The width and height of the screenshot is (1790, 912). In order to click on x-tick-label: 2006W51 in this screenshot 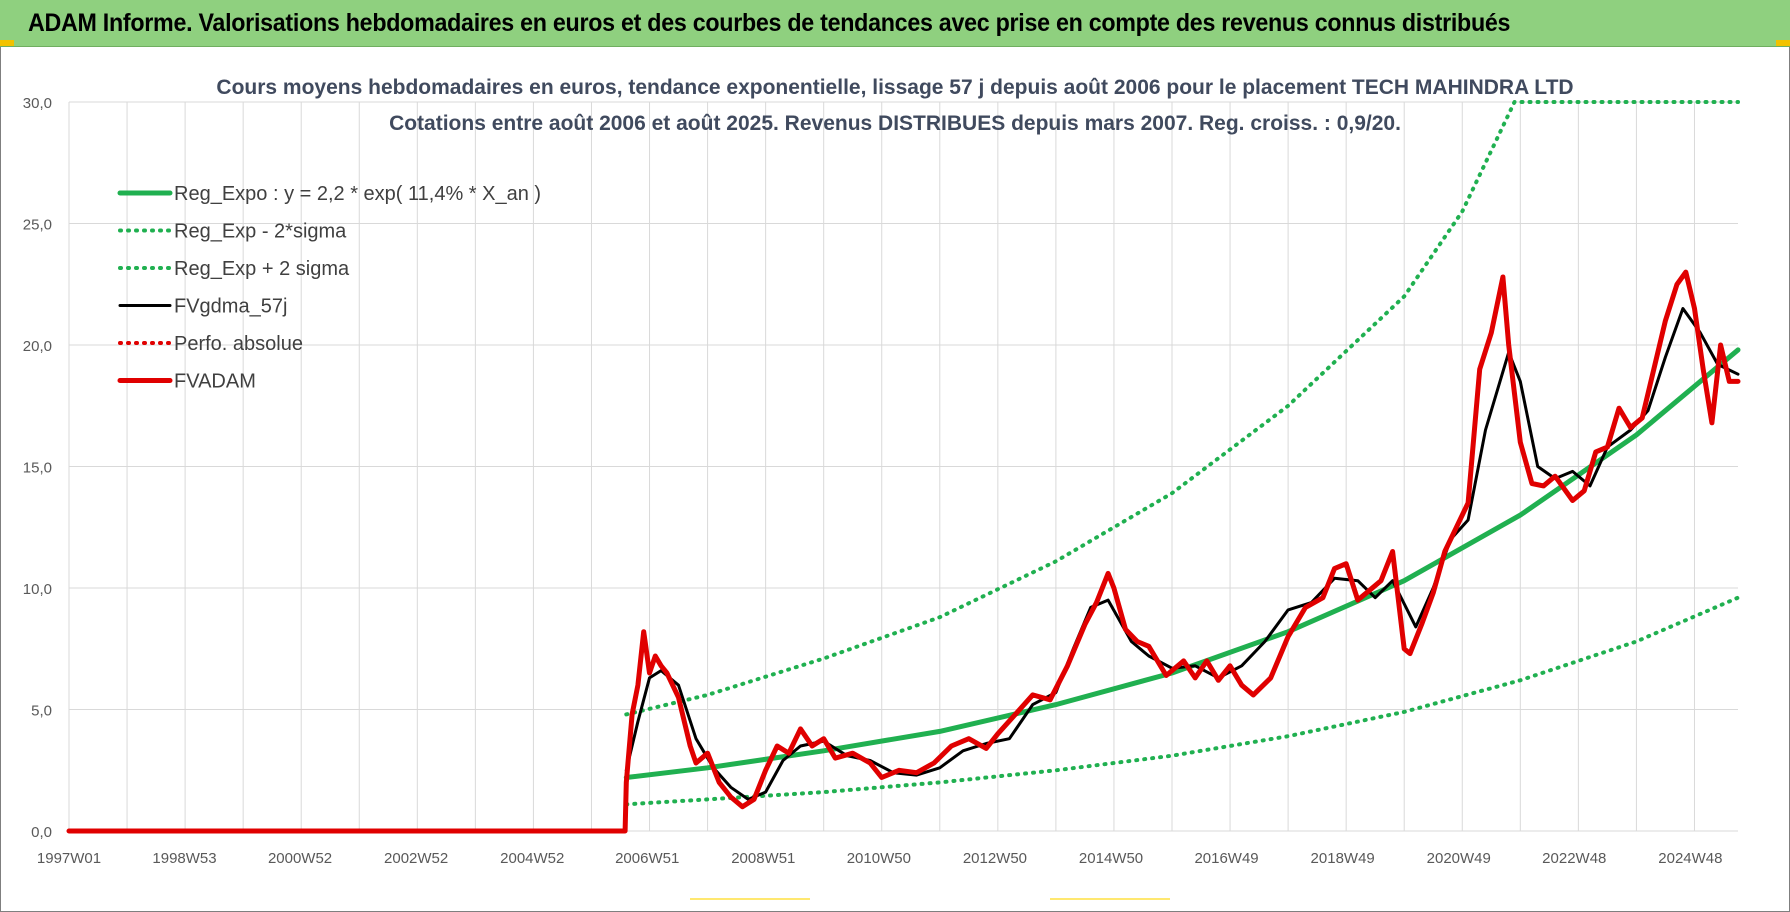, I will do `click(647, 858)`.